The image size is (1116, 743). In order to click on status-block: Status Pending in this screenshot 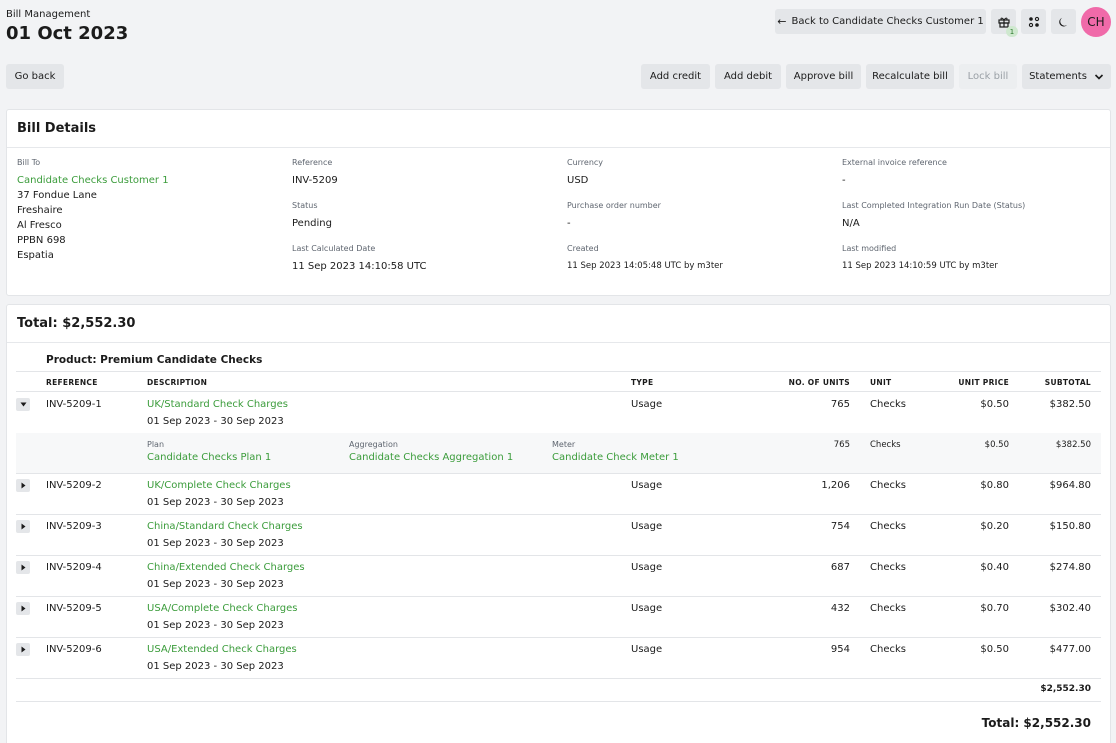, I will do `click(312, 216)`.